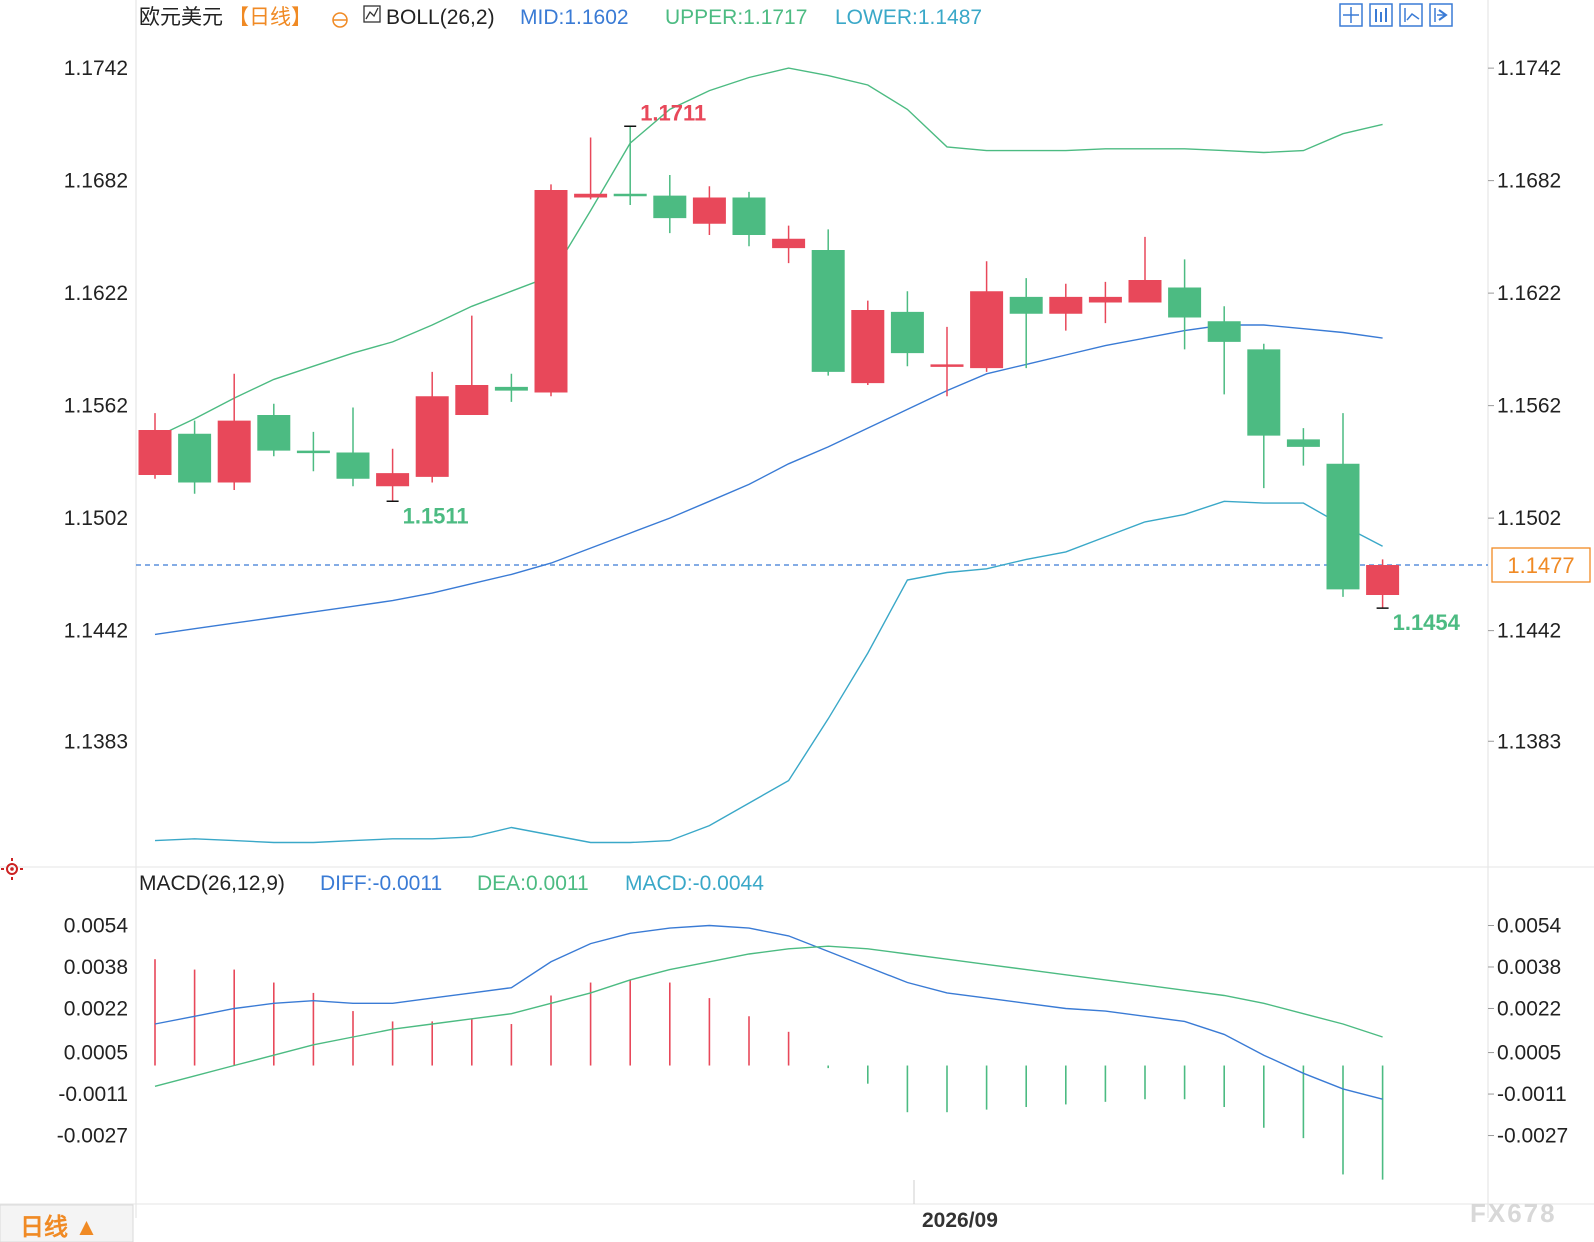 This screenshot has height=1242, width=1594. I want to click on price-tick-label-right: 1.1622, so click(1529, 293).